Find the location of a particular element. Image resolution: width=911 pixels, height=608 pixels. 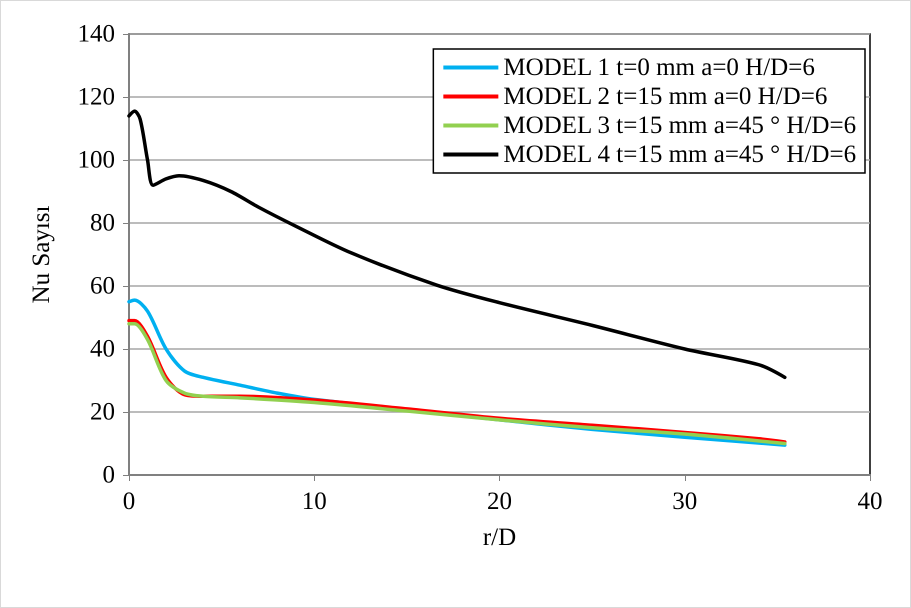

x-tick-label: 0 is located at coordinates (129, 501).